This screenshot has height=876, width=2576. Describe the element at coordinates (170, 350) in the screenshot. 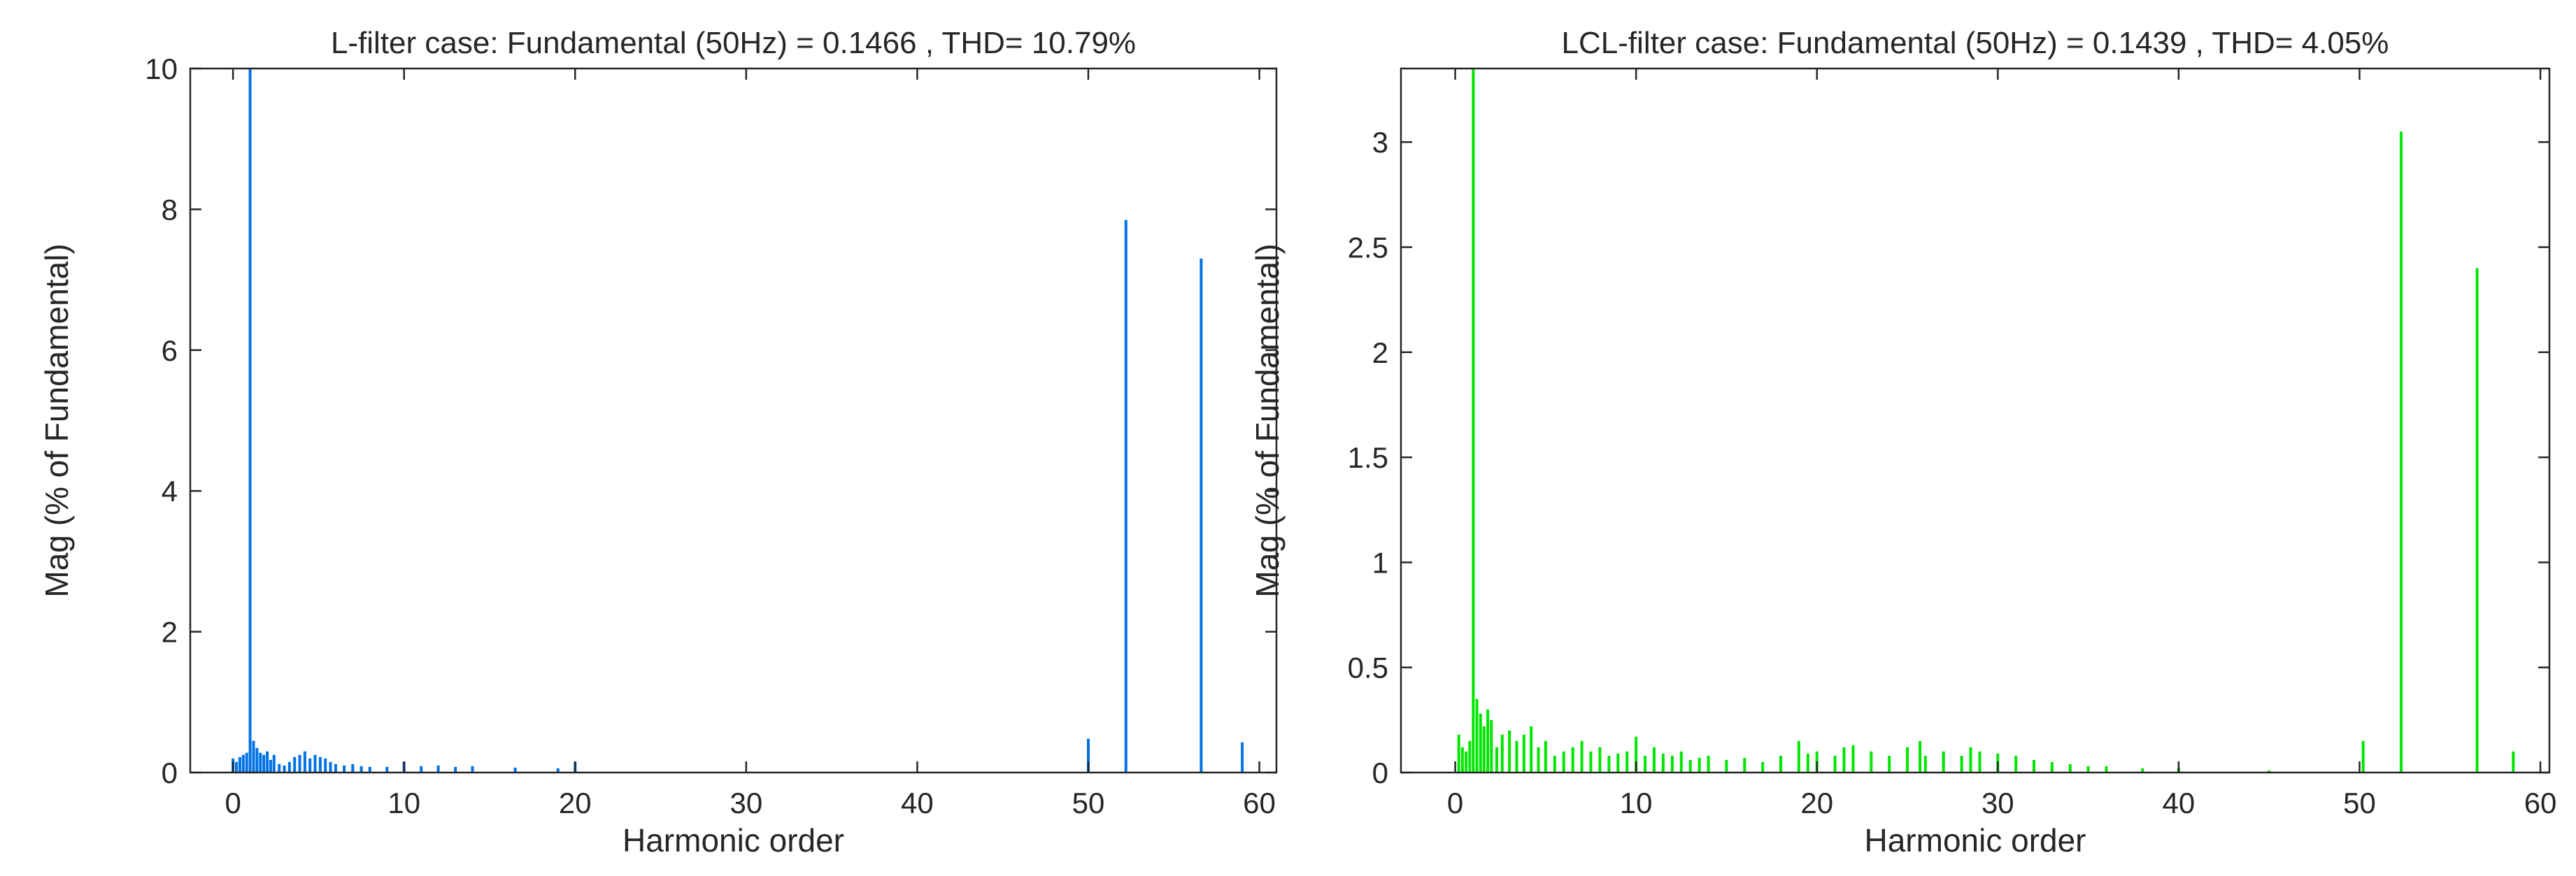

I see `y-tick-label: 6` at that location.